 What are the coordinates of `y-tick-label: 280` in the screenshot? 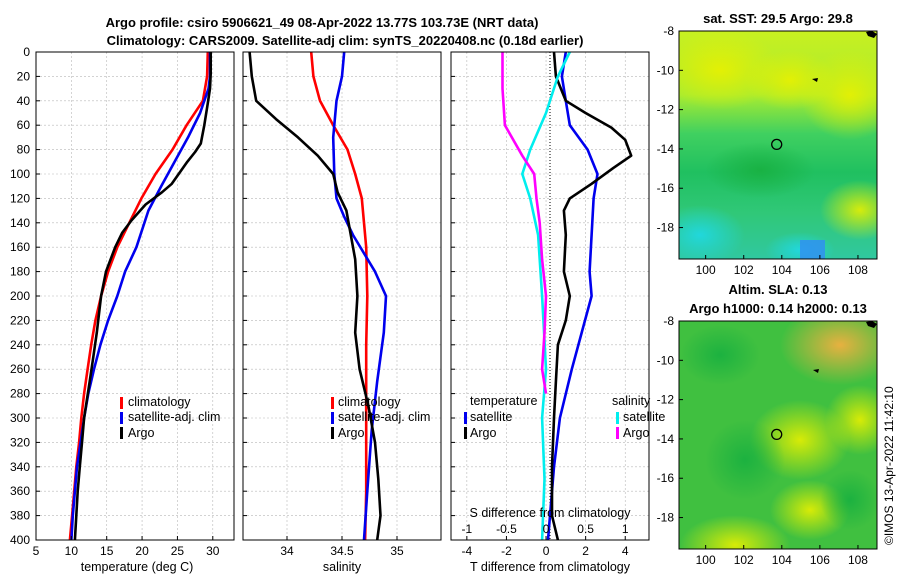 It's located at (20, 394).